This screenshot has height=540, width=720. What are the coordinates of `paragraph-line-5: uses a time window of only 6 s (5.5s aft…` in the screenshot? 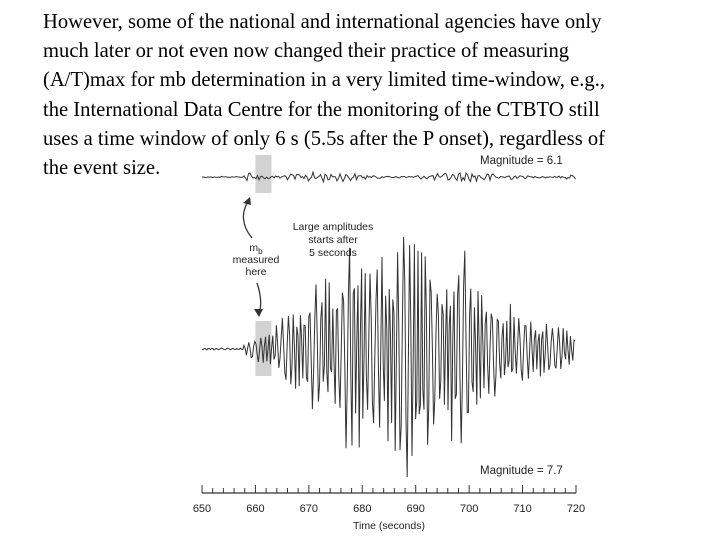 It's located at (324, 138).